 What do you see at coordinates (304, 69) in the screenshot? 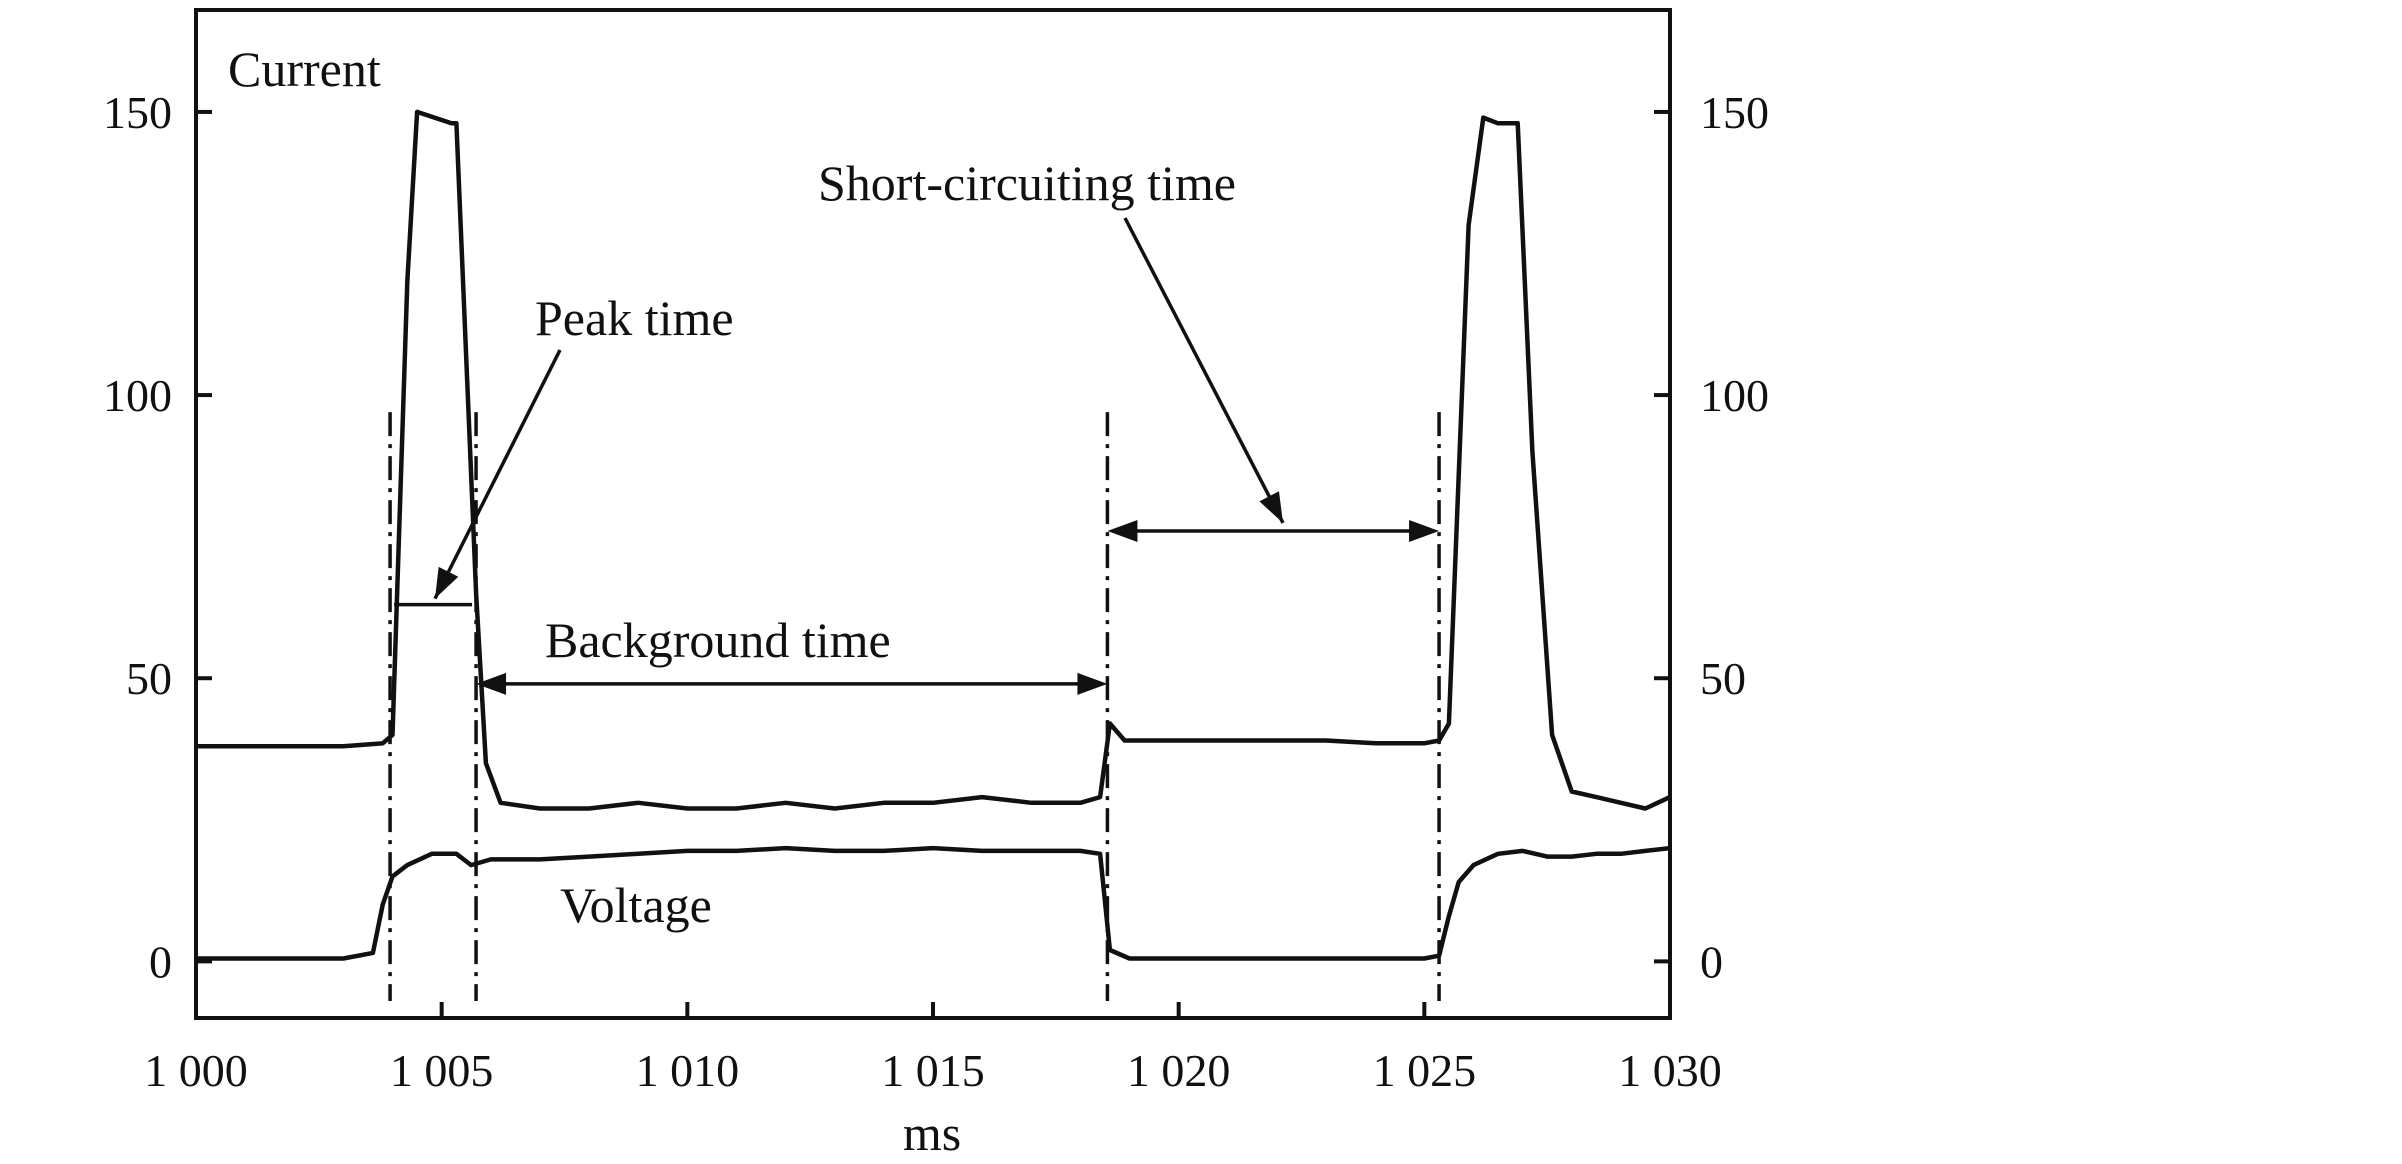
I see `annotation-current: Current` at bounding box center [304, 69].